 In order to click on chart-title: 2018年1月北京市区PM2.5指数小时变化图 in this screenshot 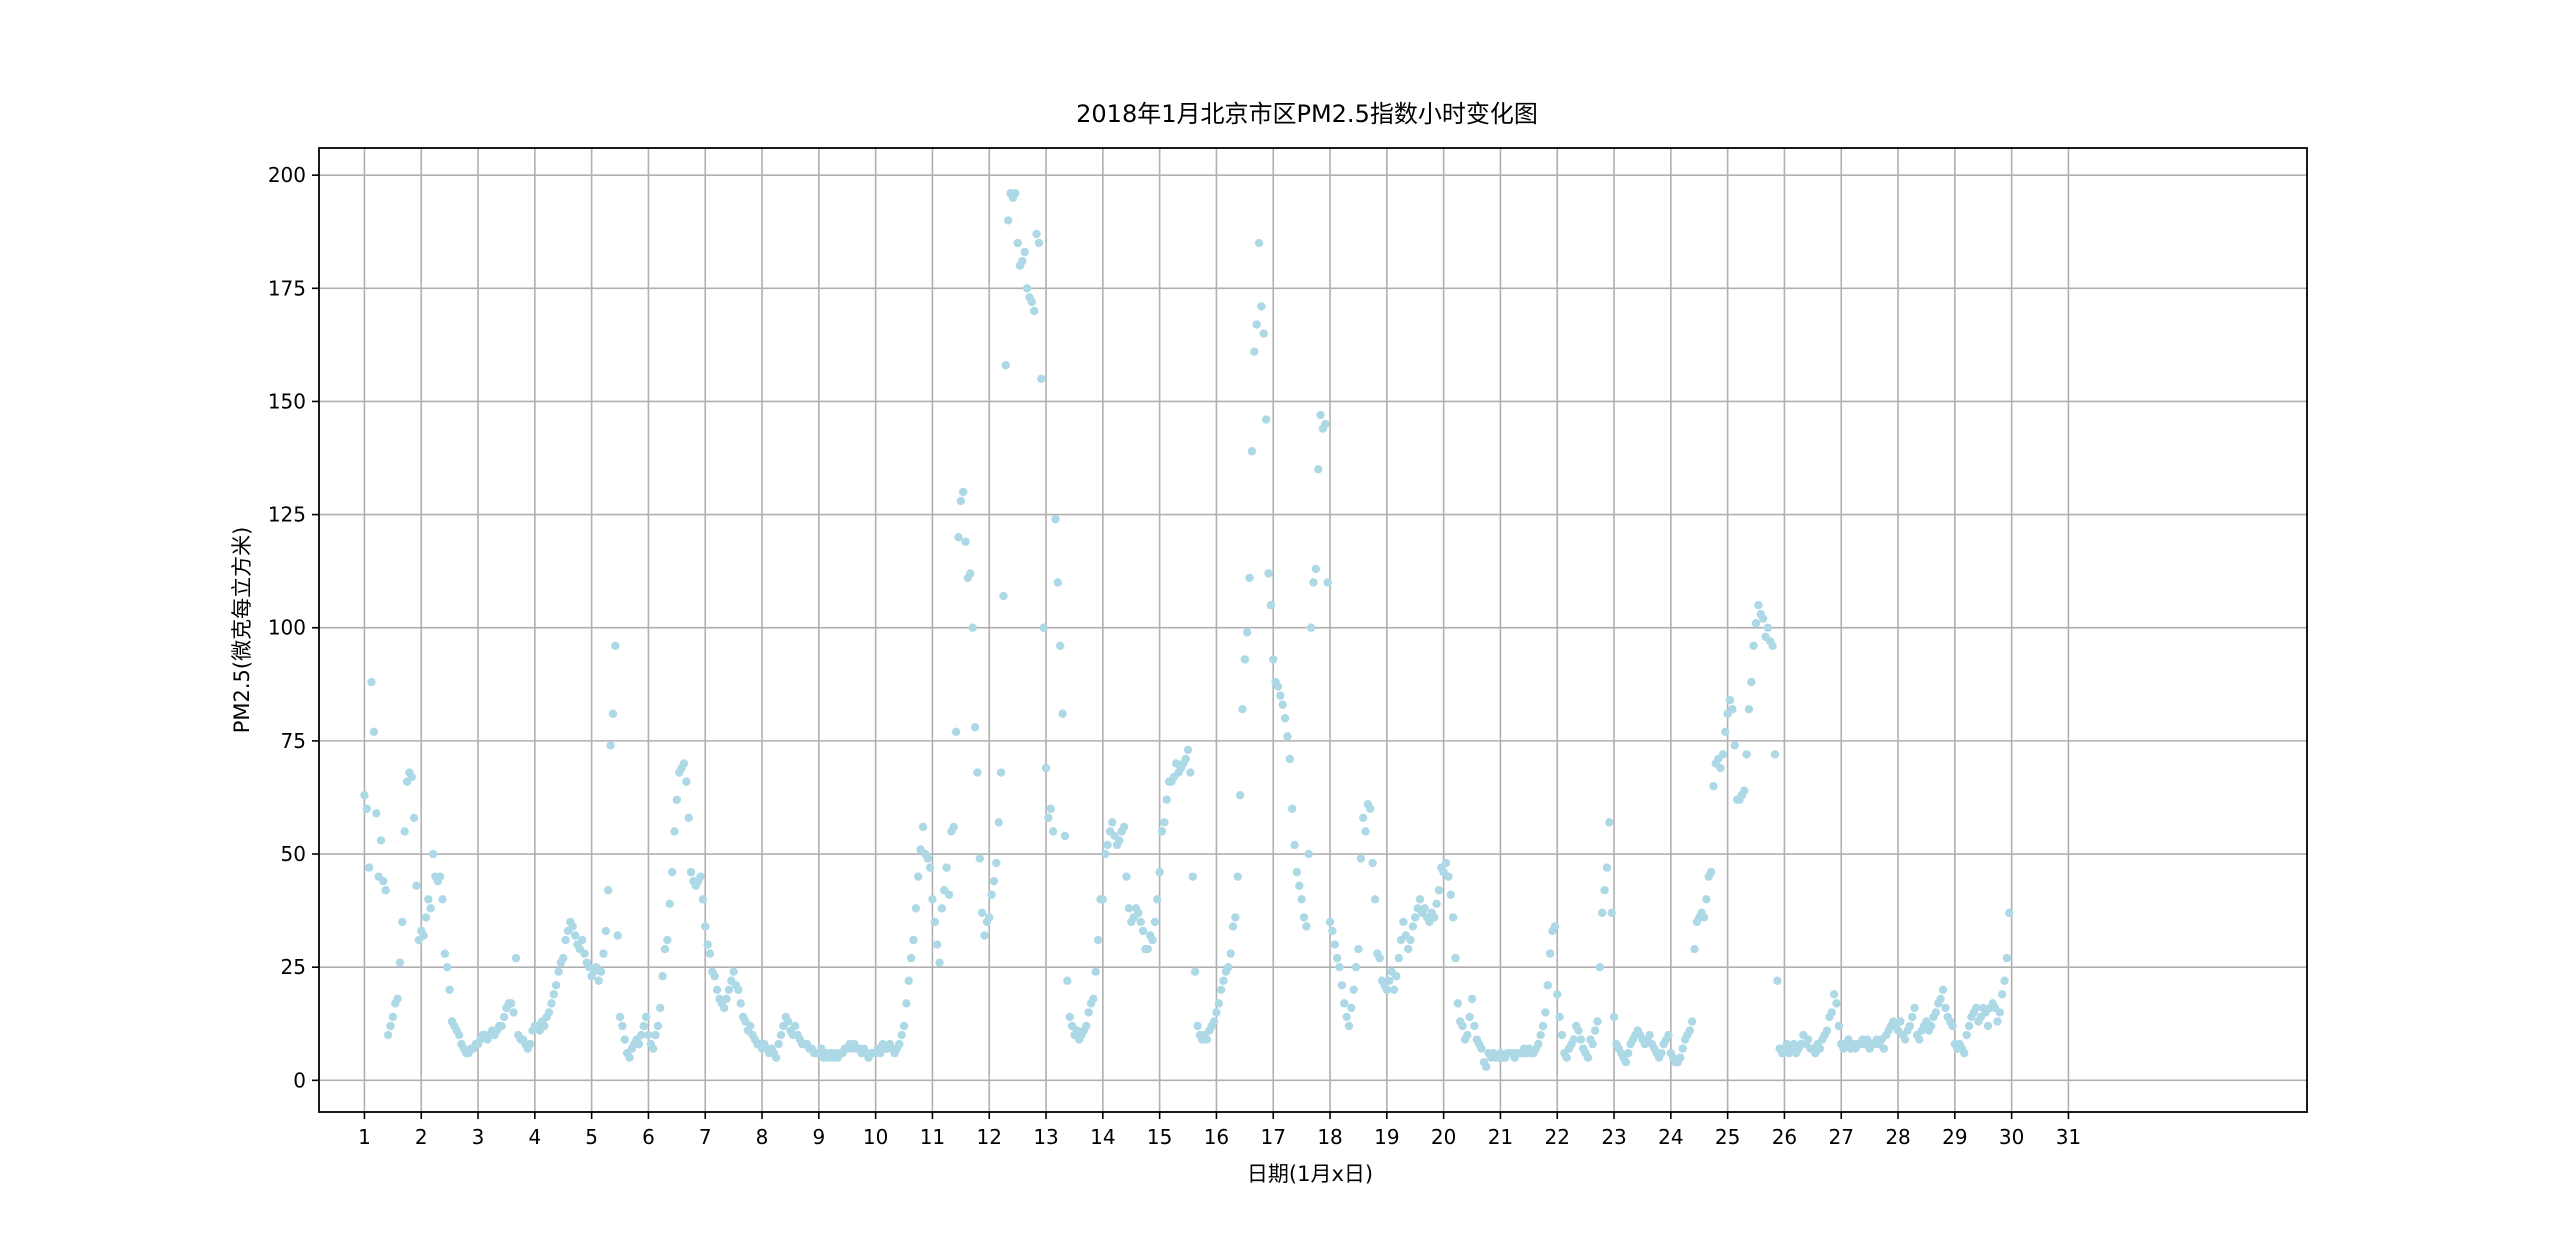, I will do `click(1307, 114)`.